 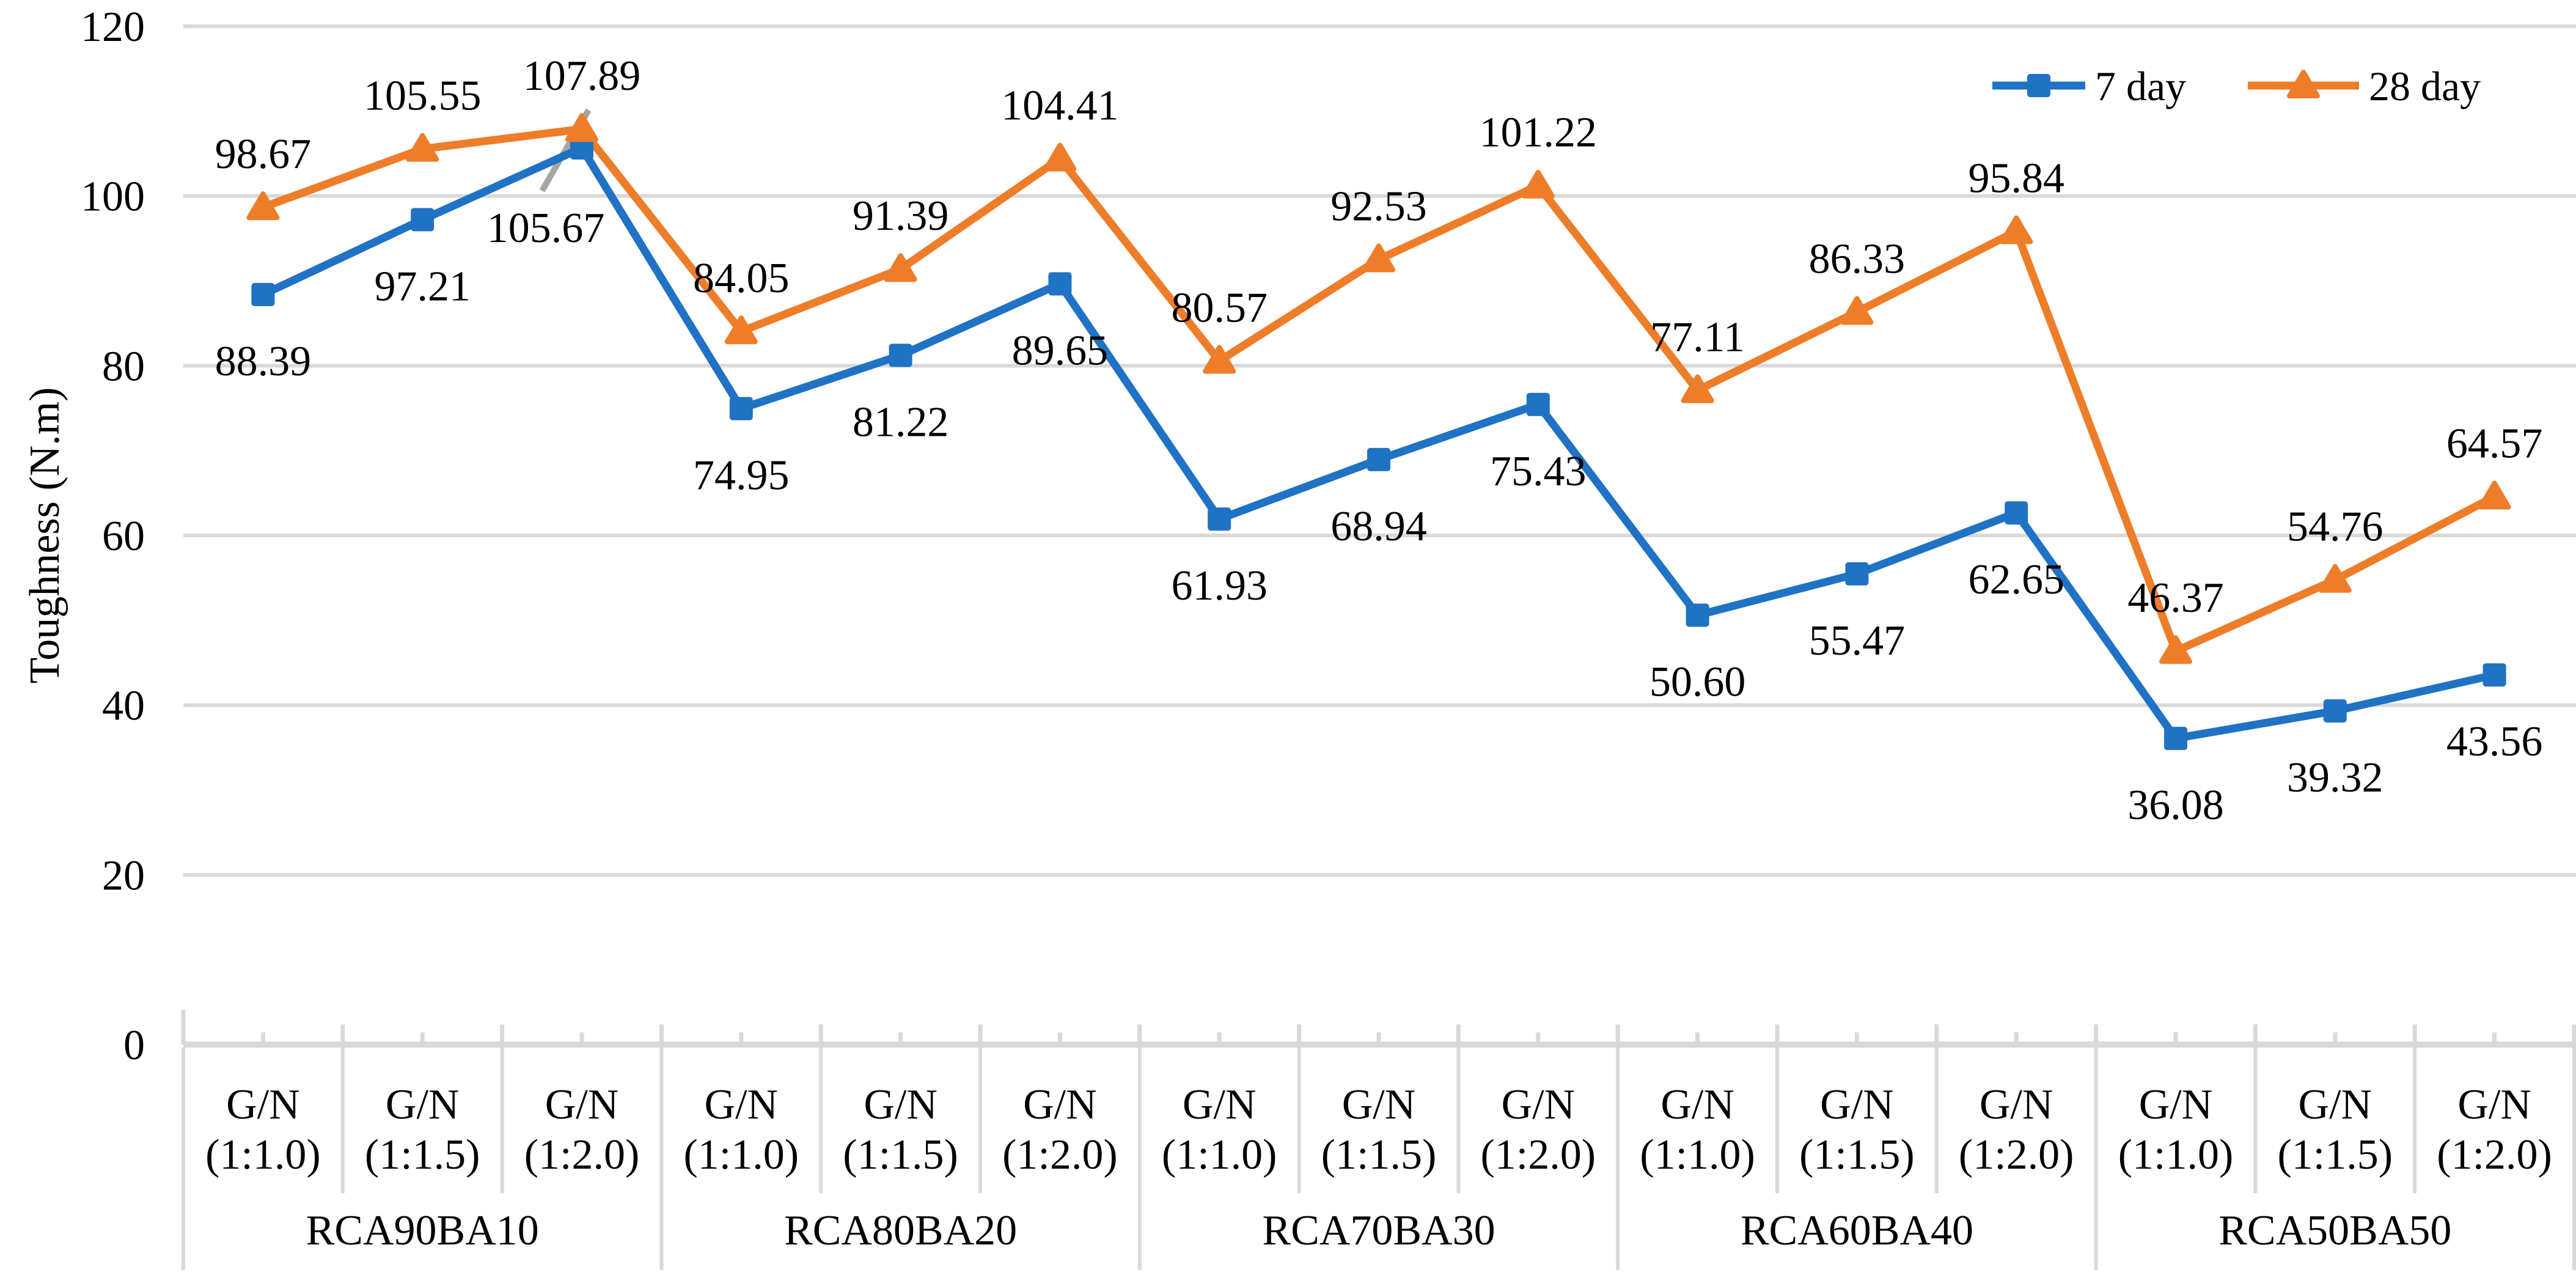 What do you see at coordinates (423, 96) in the screenshot?
I see `data-label: 105.55` at bounding box center [423, 96].